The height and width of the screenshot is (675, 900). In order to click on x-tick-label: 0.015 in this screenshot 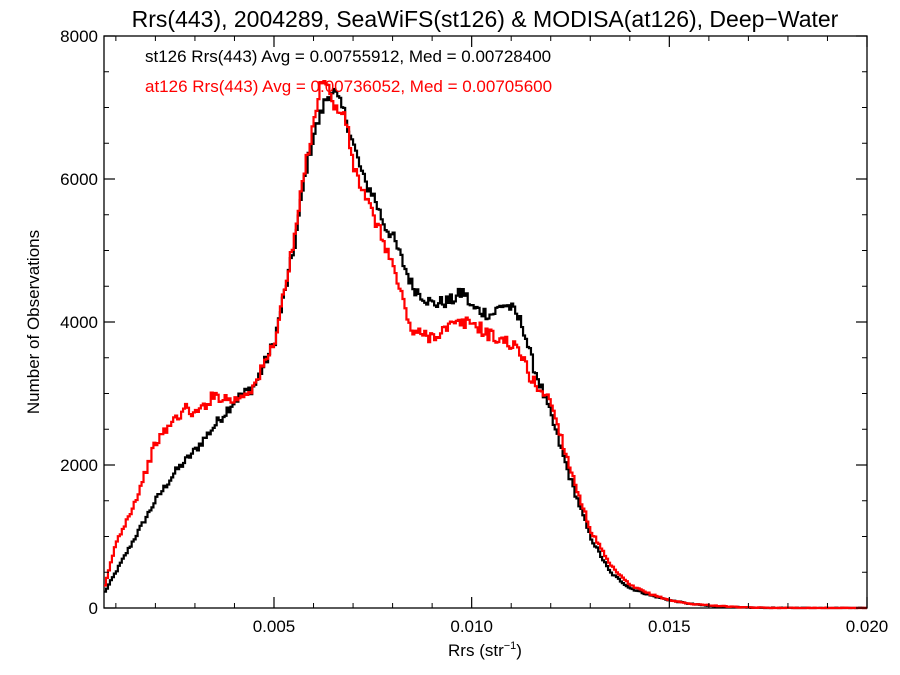, I will do `click(669, 626)`.